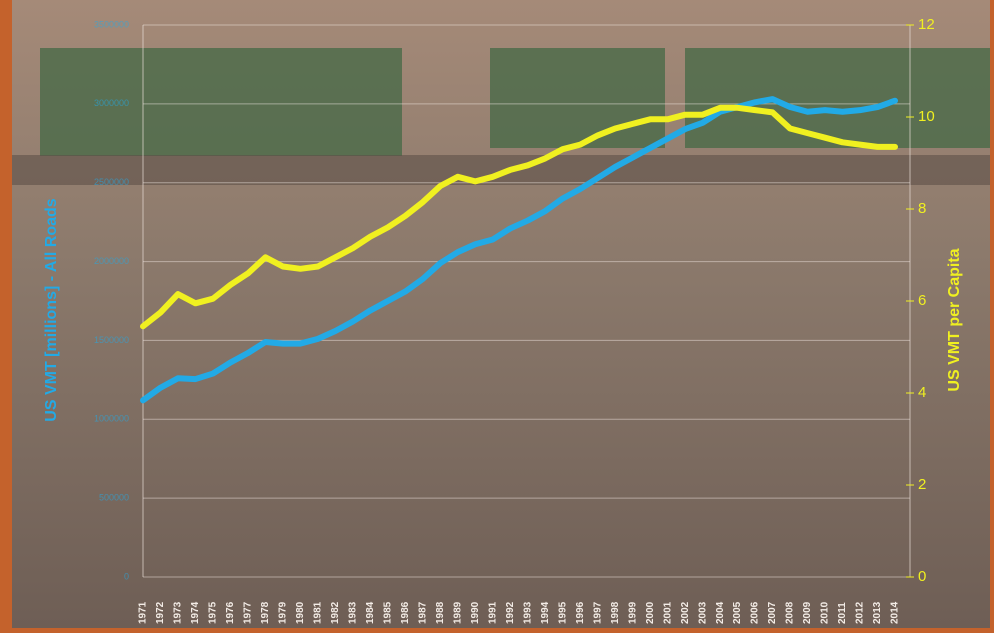 The width and height of the screenshot is (994, 633). Describe the element at coordinates (877, 612) in the screenshot. I see `x-tick-label: 2013` at that location.